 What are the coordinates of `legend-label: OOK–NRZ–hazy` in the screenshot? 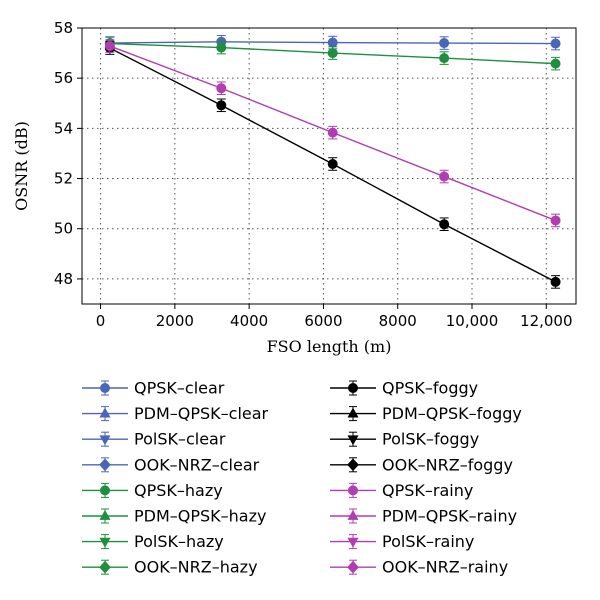 It's located at (196, 567).